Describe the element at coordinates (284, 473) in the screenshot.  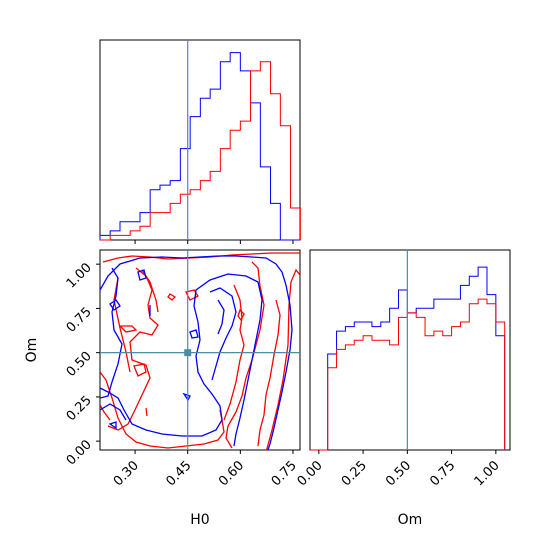
I see `contour-x-tick-label: 0.75` at that location.